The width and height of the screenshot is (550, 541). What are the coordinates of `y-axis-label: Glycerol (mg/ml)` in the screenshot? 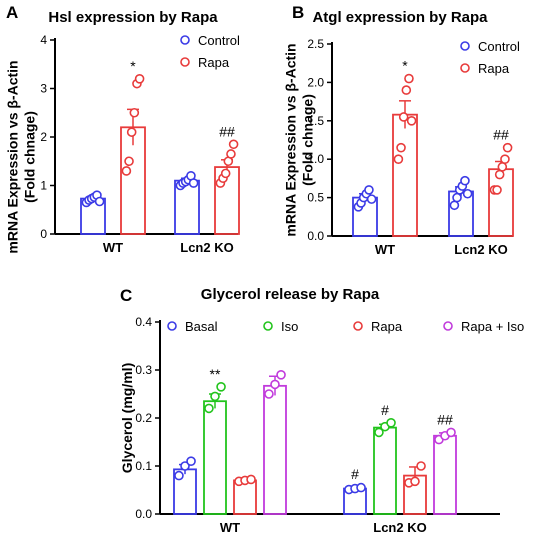 It's located at (127, 418).